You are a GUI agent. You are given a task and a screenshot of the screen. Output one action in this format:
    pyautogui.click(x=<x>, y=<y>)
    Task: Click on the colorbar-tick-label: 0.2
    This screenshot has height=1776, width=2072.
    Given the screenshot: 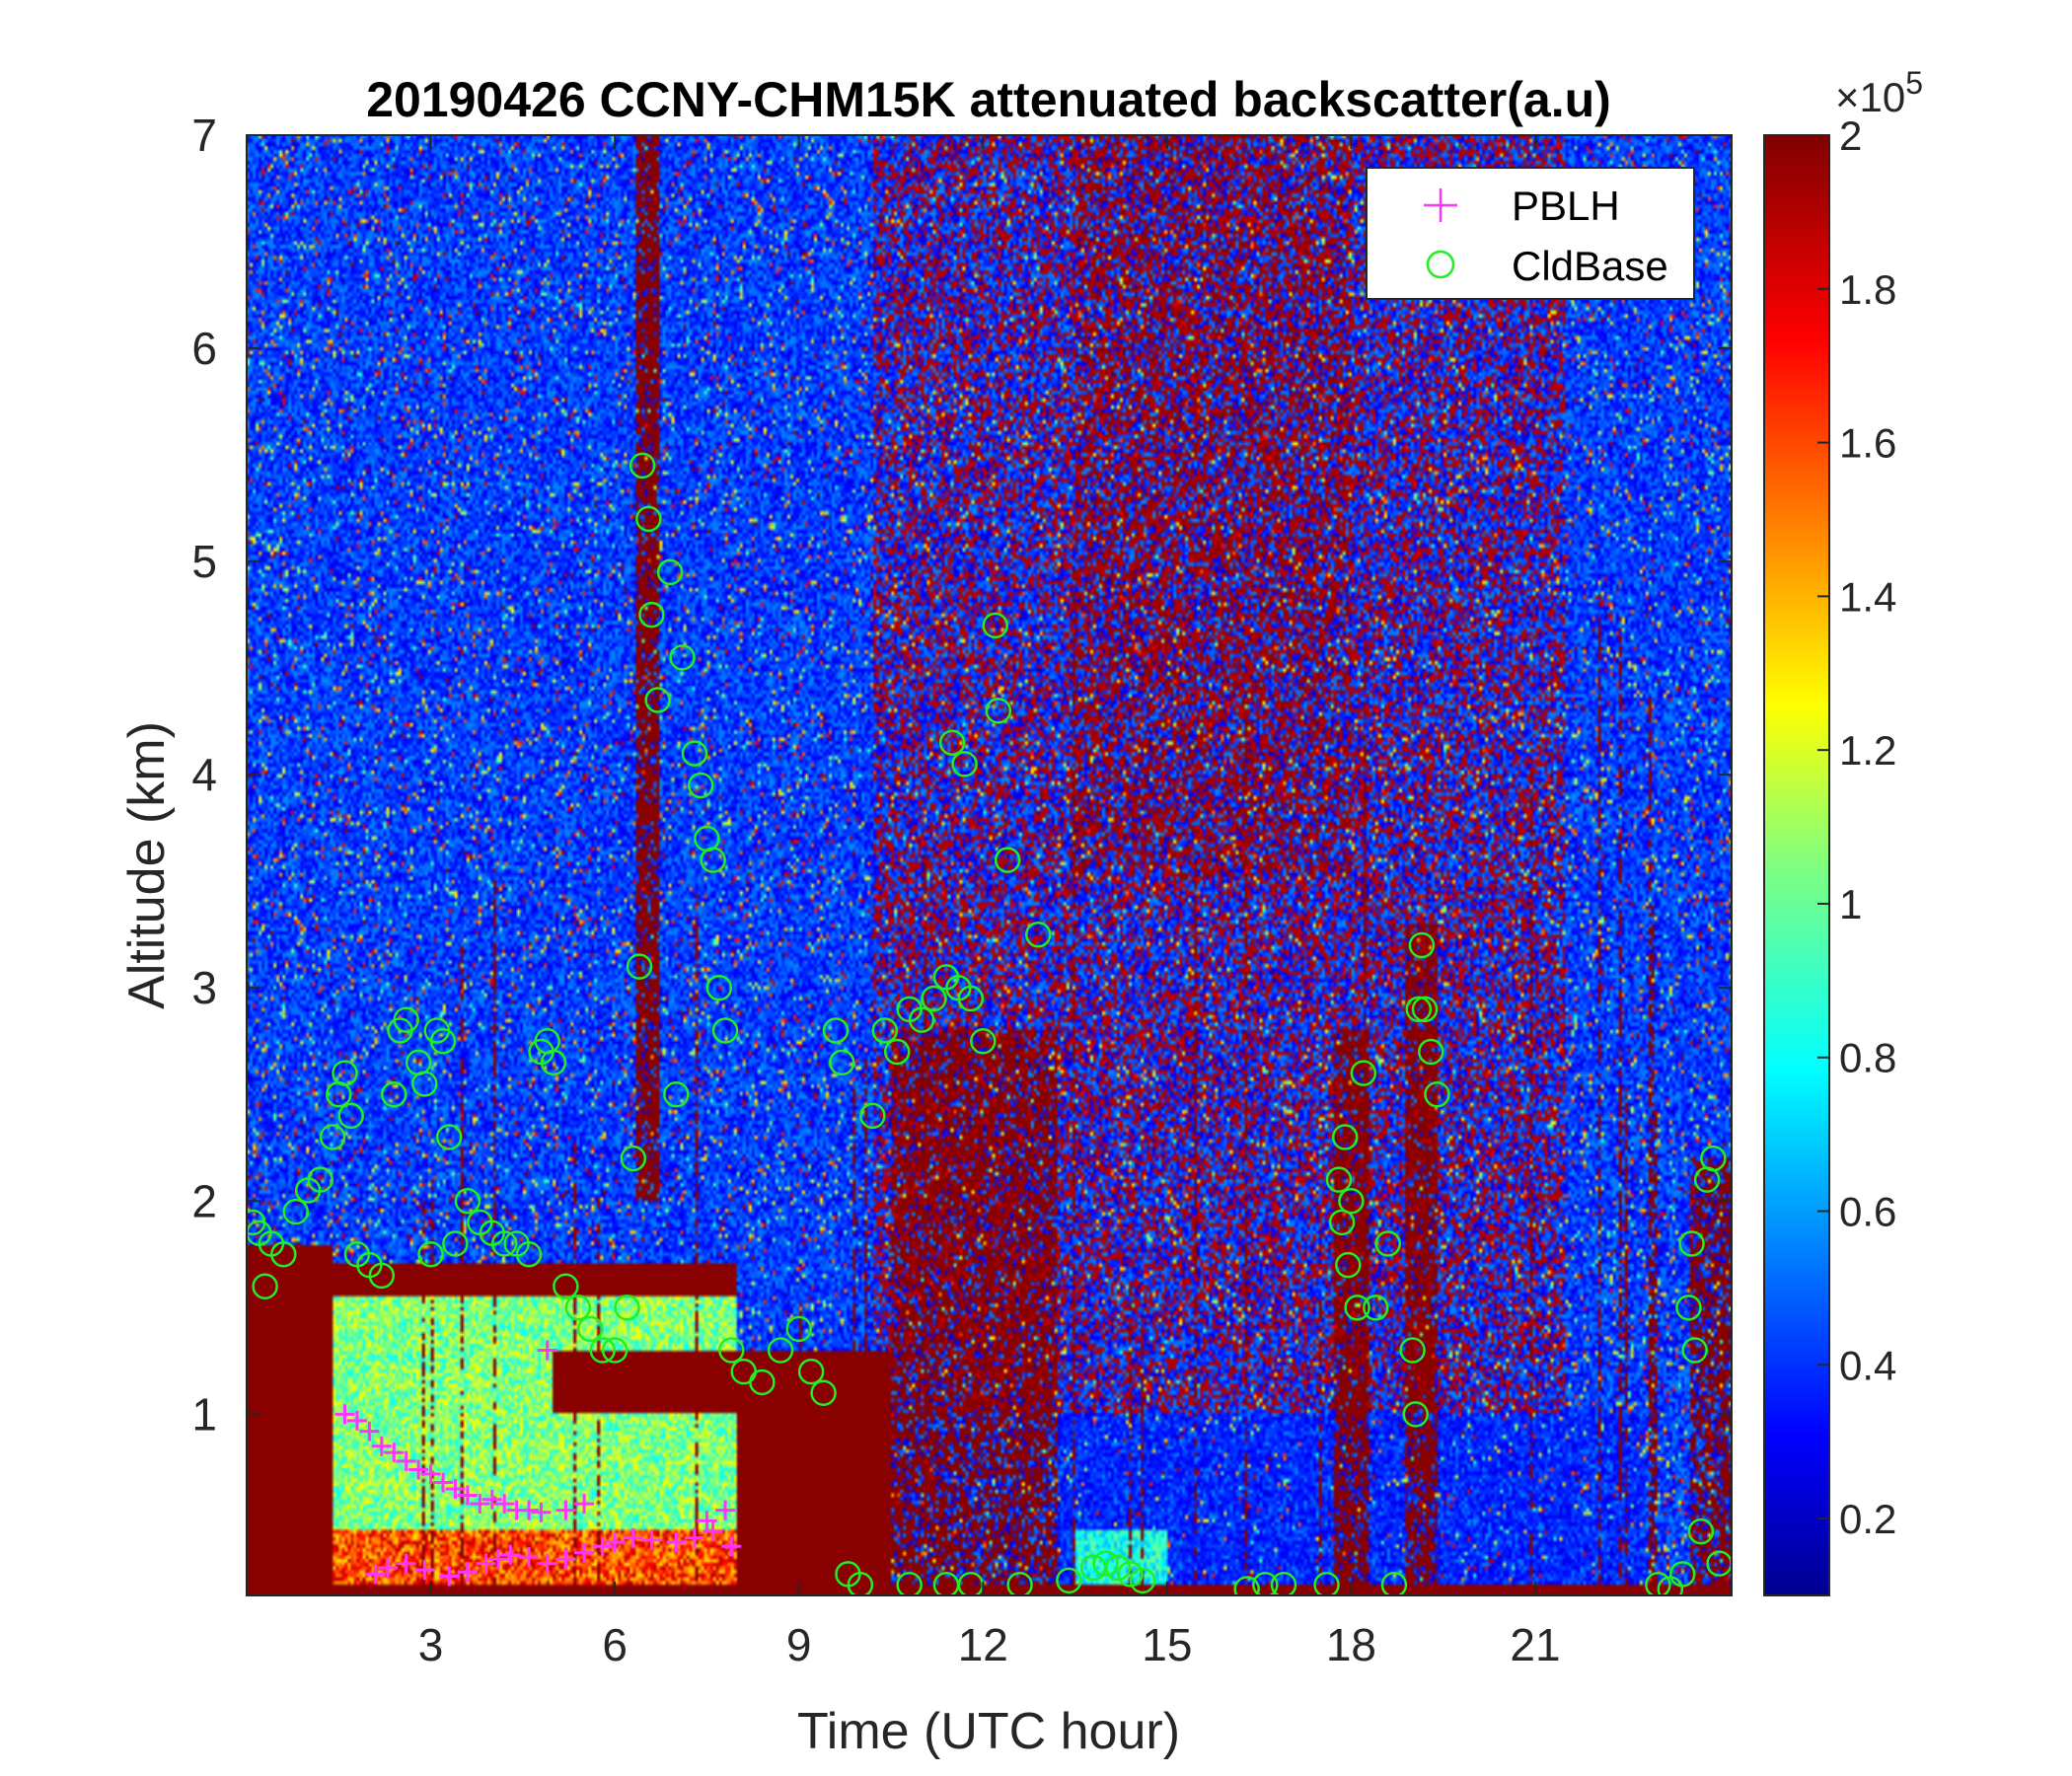 What is the action you would take?
    pyautogui.click(x=1868, y=1519)
    